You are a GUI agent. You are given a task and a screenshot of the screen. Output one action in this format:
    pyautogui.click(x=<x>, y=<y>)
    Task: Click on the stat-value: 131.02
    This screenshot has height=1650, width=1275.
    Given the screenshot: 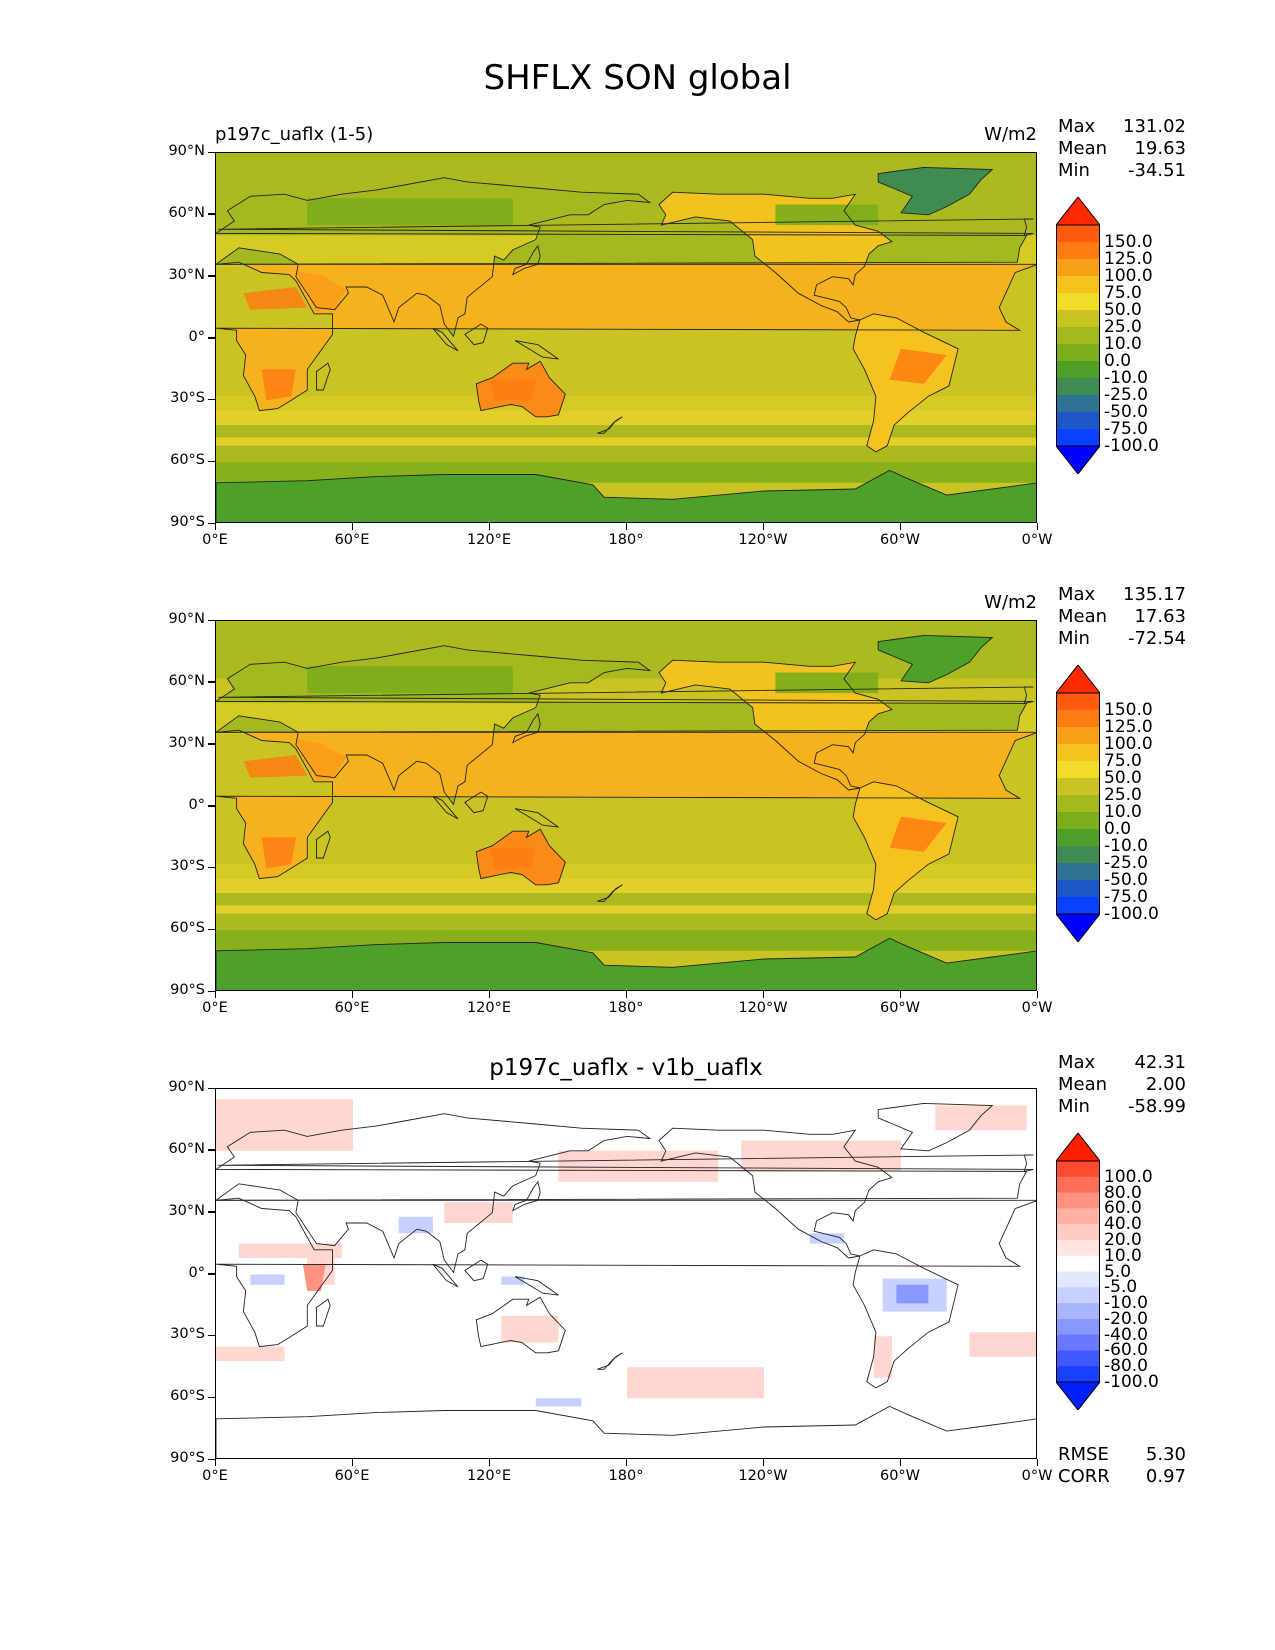 What is the action you would take?
    pyautogui.click(x=1154, y=126)
    